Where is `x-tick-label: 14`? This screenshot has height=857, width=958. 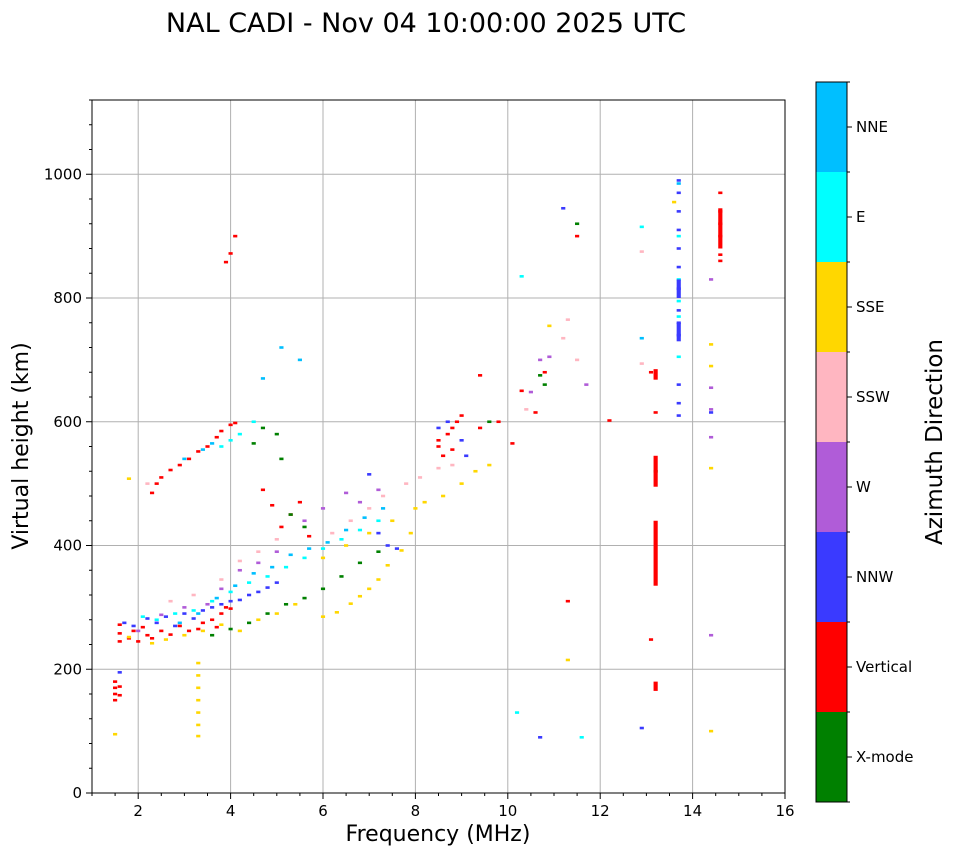
x-tick-label: 14 is located at coordinates (692, 811).